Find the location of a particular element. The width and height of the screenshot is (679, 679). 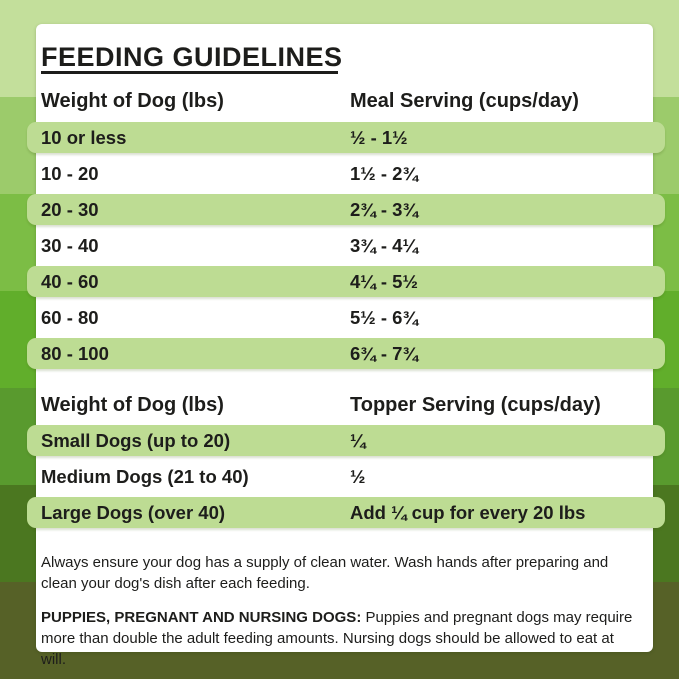

table-row: Small Dogs (up to 20) ¼ is located at coordinates (346, 441).